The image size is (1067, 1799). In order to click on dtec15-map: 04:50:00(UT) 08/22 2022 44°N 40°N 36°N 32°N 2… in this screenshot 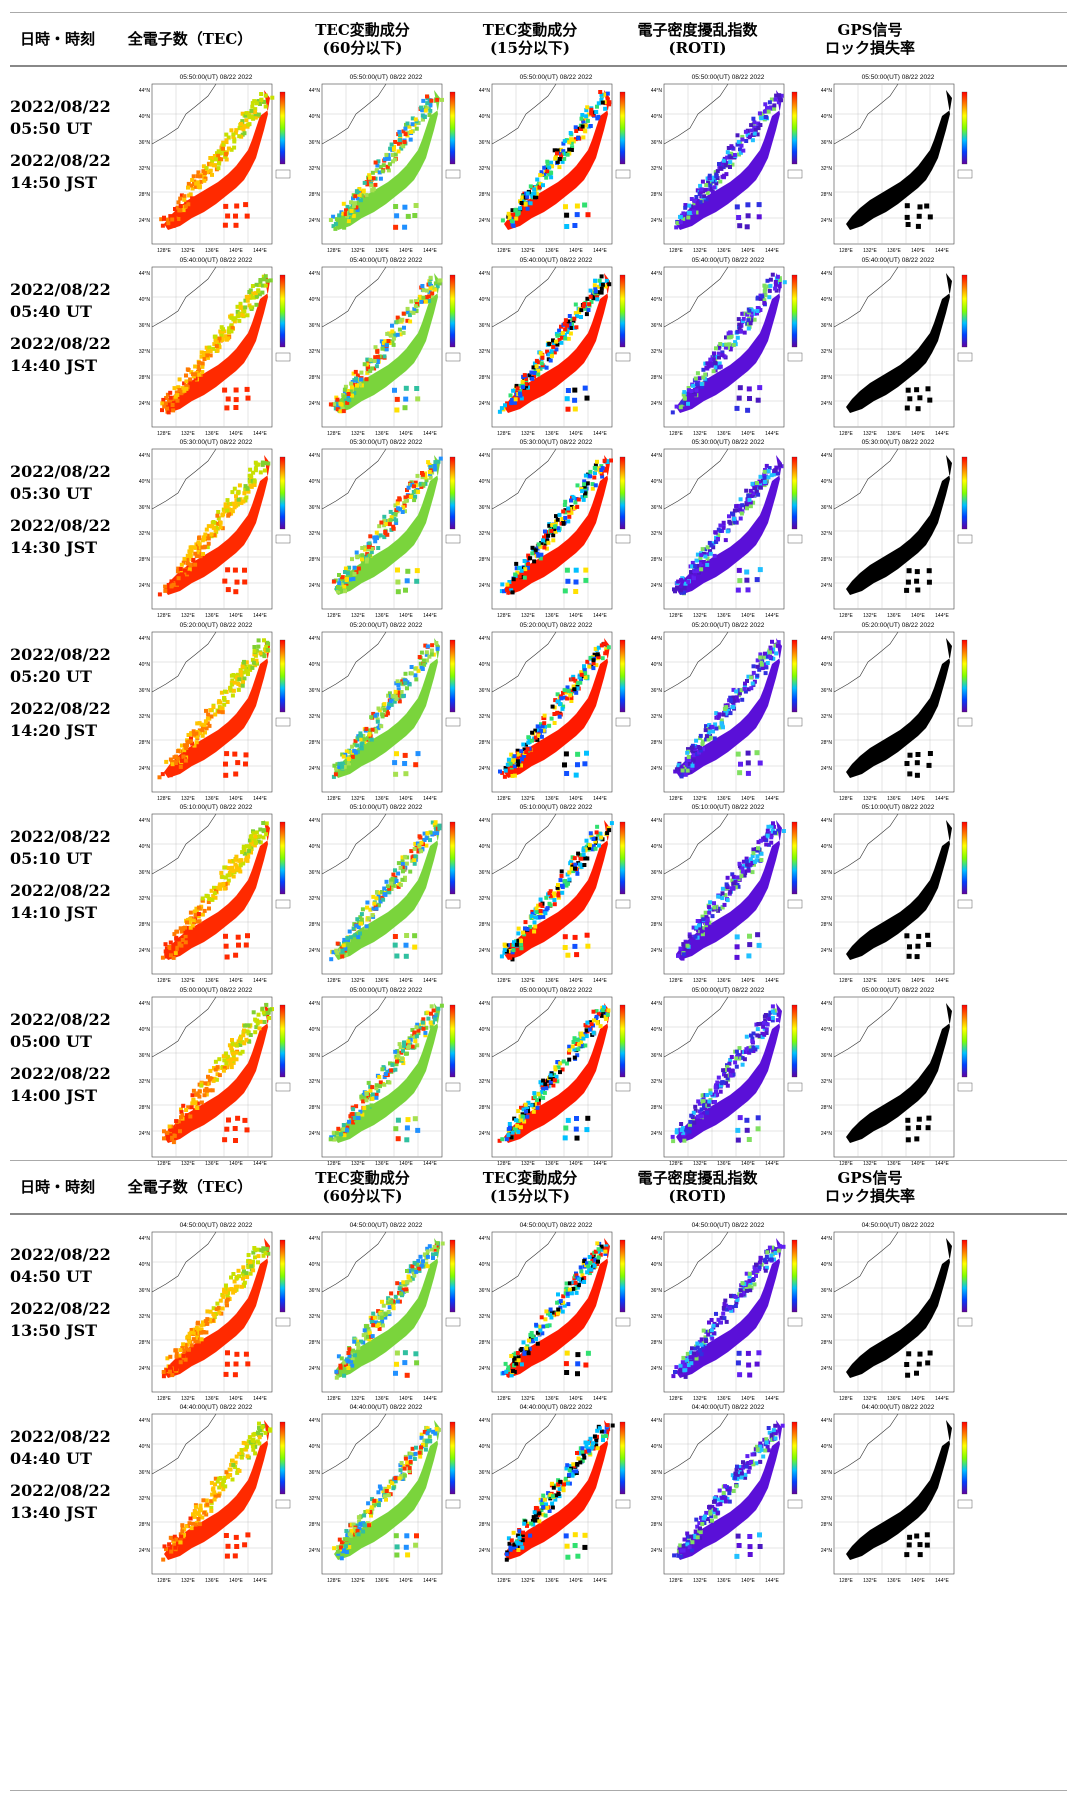, I will do `click(555, 1312)`.